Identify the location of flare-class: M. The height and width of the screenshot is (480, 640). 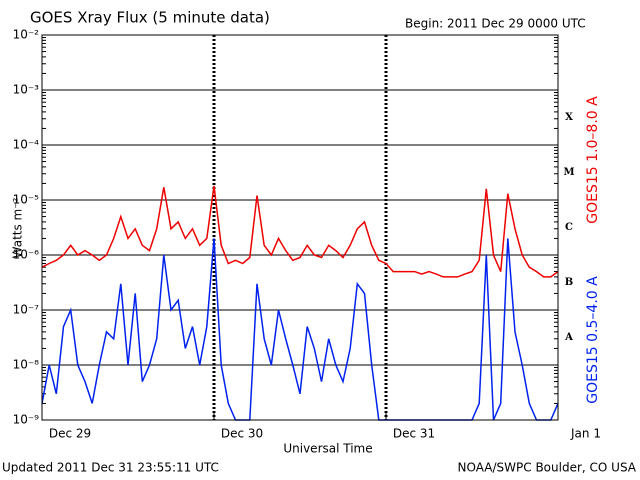
(568, 172).